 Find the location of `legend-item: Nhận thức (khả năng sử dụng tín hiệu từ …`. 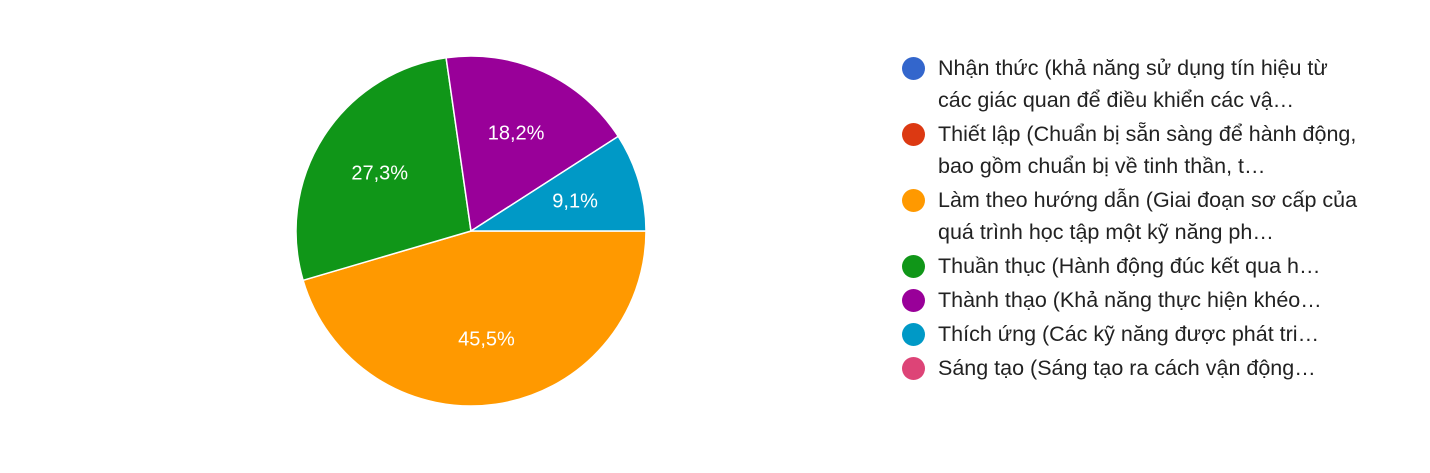

legend-item: Nhận thức (khả năng sử dụng tín hiệu từ … is located at coordinates (1137, 84).